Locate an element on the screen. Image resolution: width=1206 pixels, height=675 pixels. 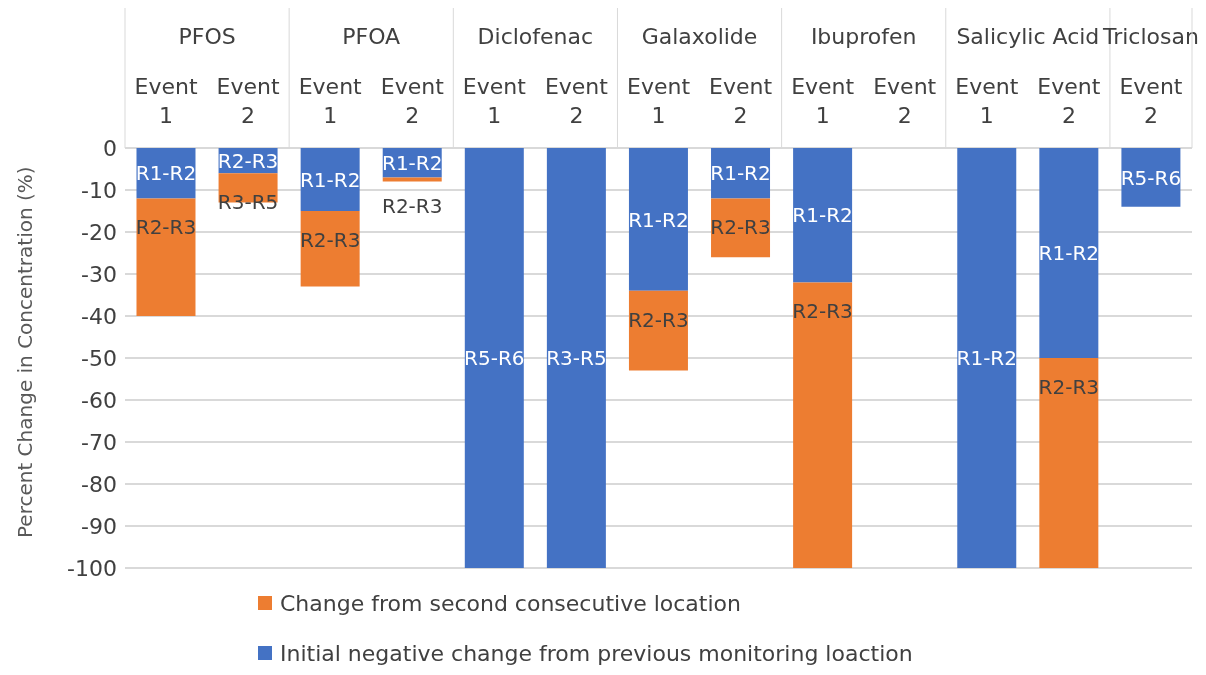
y-tick-label: -70 is located at coordinates (99, 442).